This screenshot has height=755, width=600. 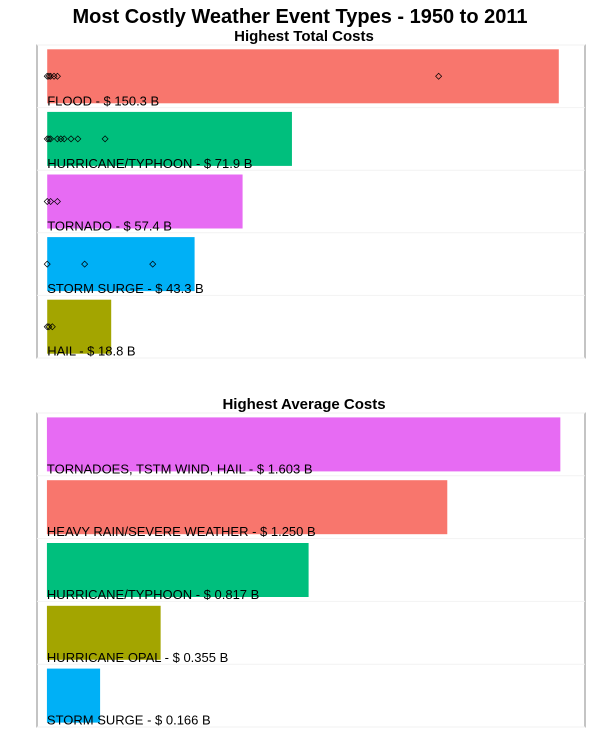 I want to click on bar-label: HURRICANE OPAL - $ 0.355 B, so click(x=137, y=657).